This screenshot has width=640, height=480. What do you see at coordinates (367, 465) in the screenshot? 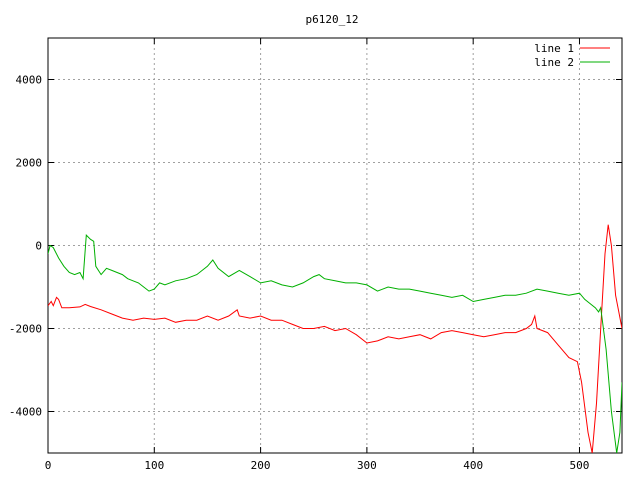
I see `x-tick-label: 300` at bounding box center [367, 465].